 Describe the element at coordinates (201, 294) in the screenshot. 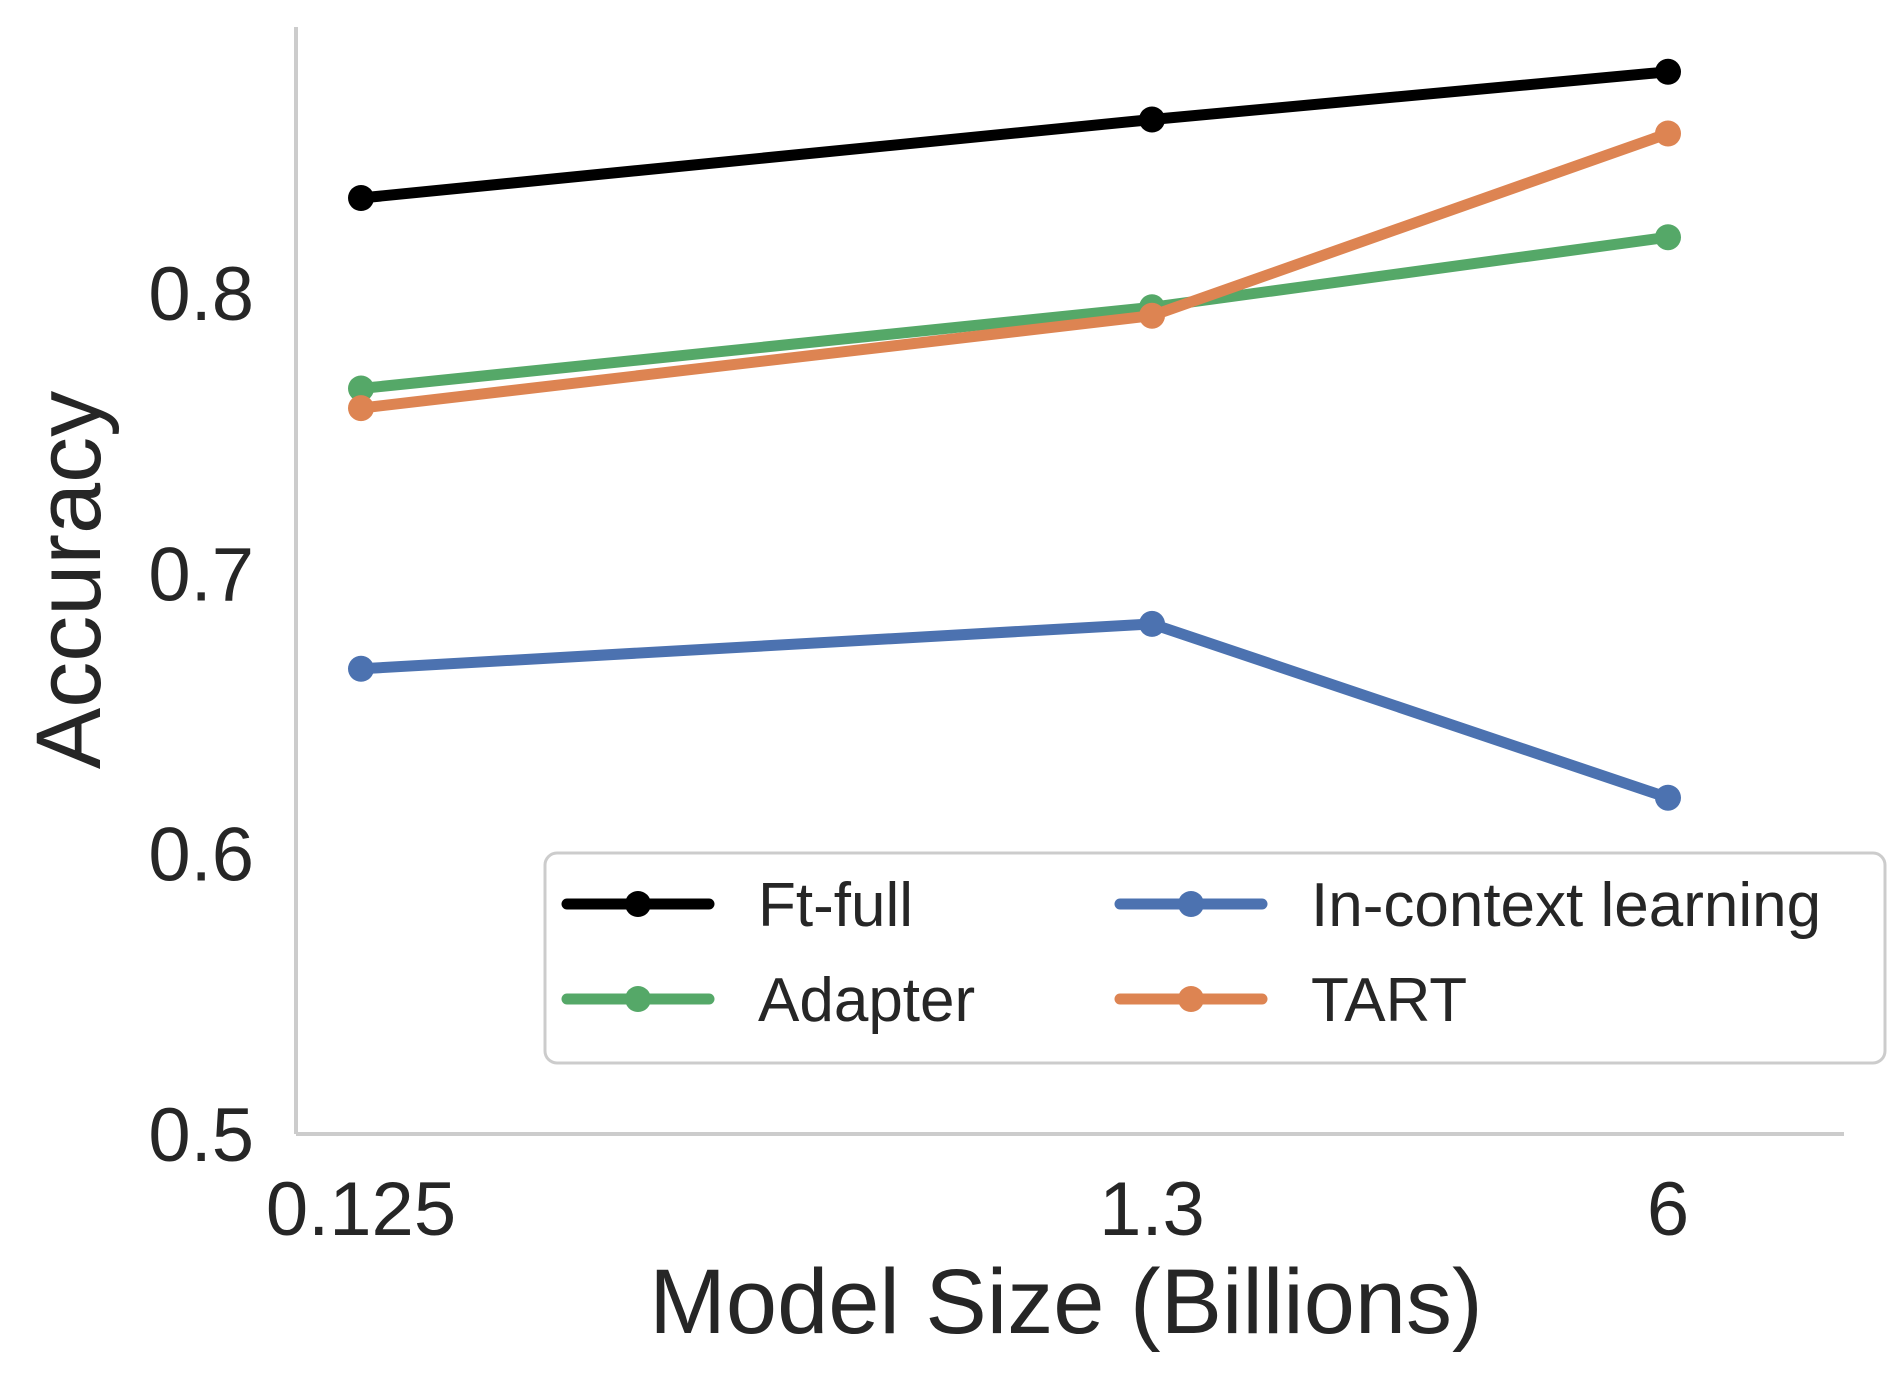

I see `y-tick-label: 0.8` at that location.